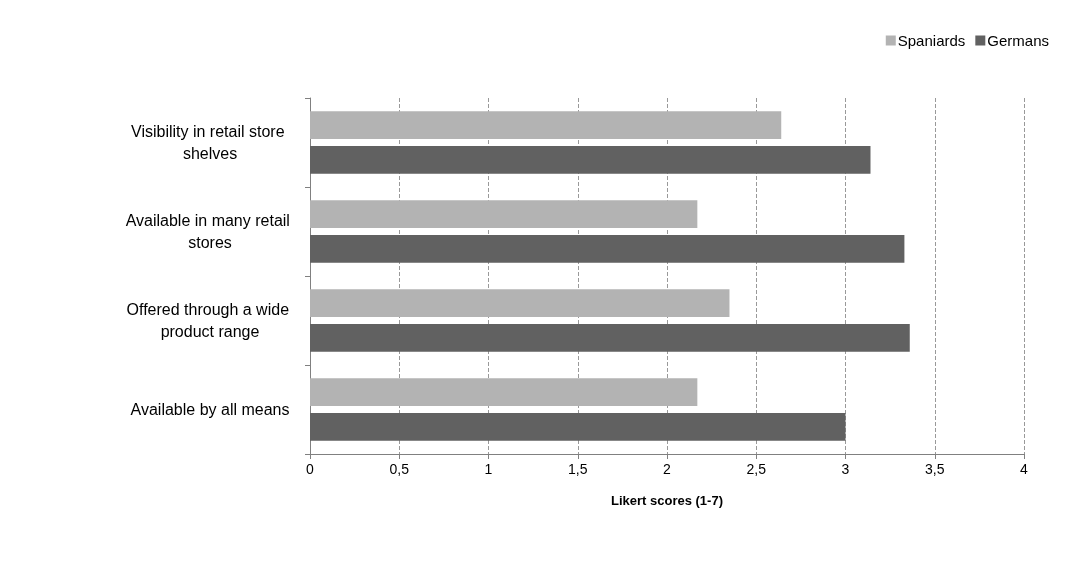  I want to click on y-tick-label: Offered through a wide product range, so click(210, 320).